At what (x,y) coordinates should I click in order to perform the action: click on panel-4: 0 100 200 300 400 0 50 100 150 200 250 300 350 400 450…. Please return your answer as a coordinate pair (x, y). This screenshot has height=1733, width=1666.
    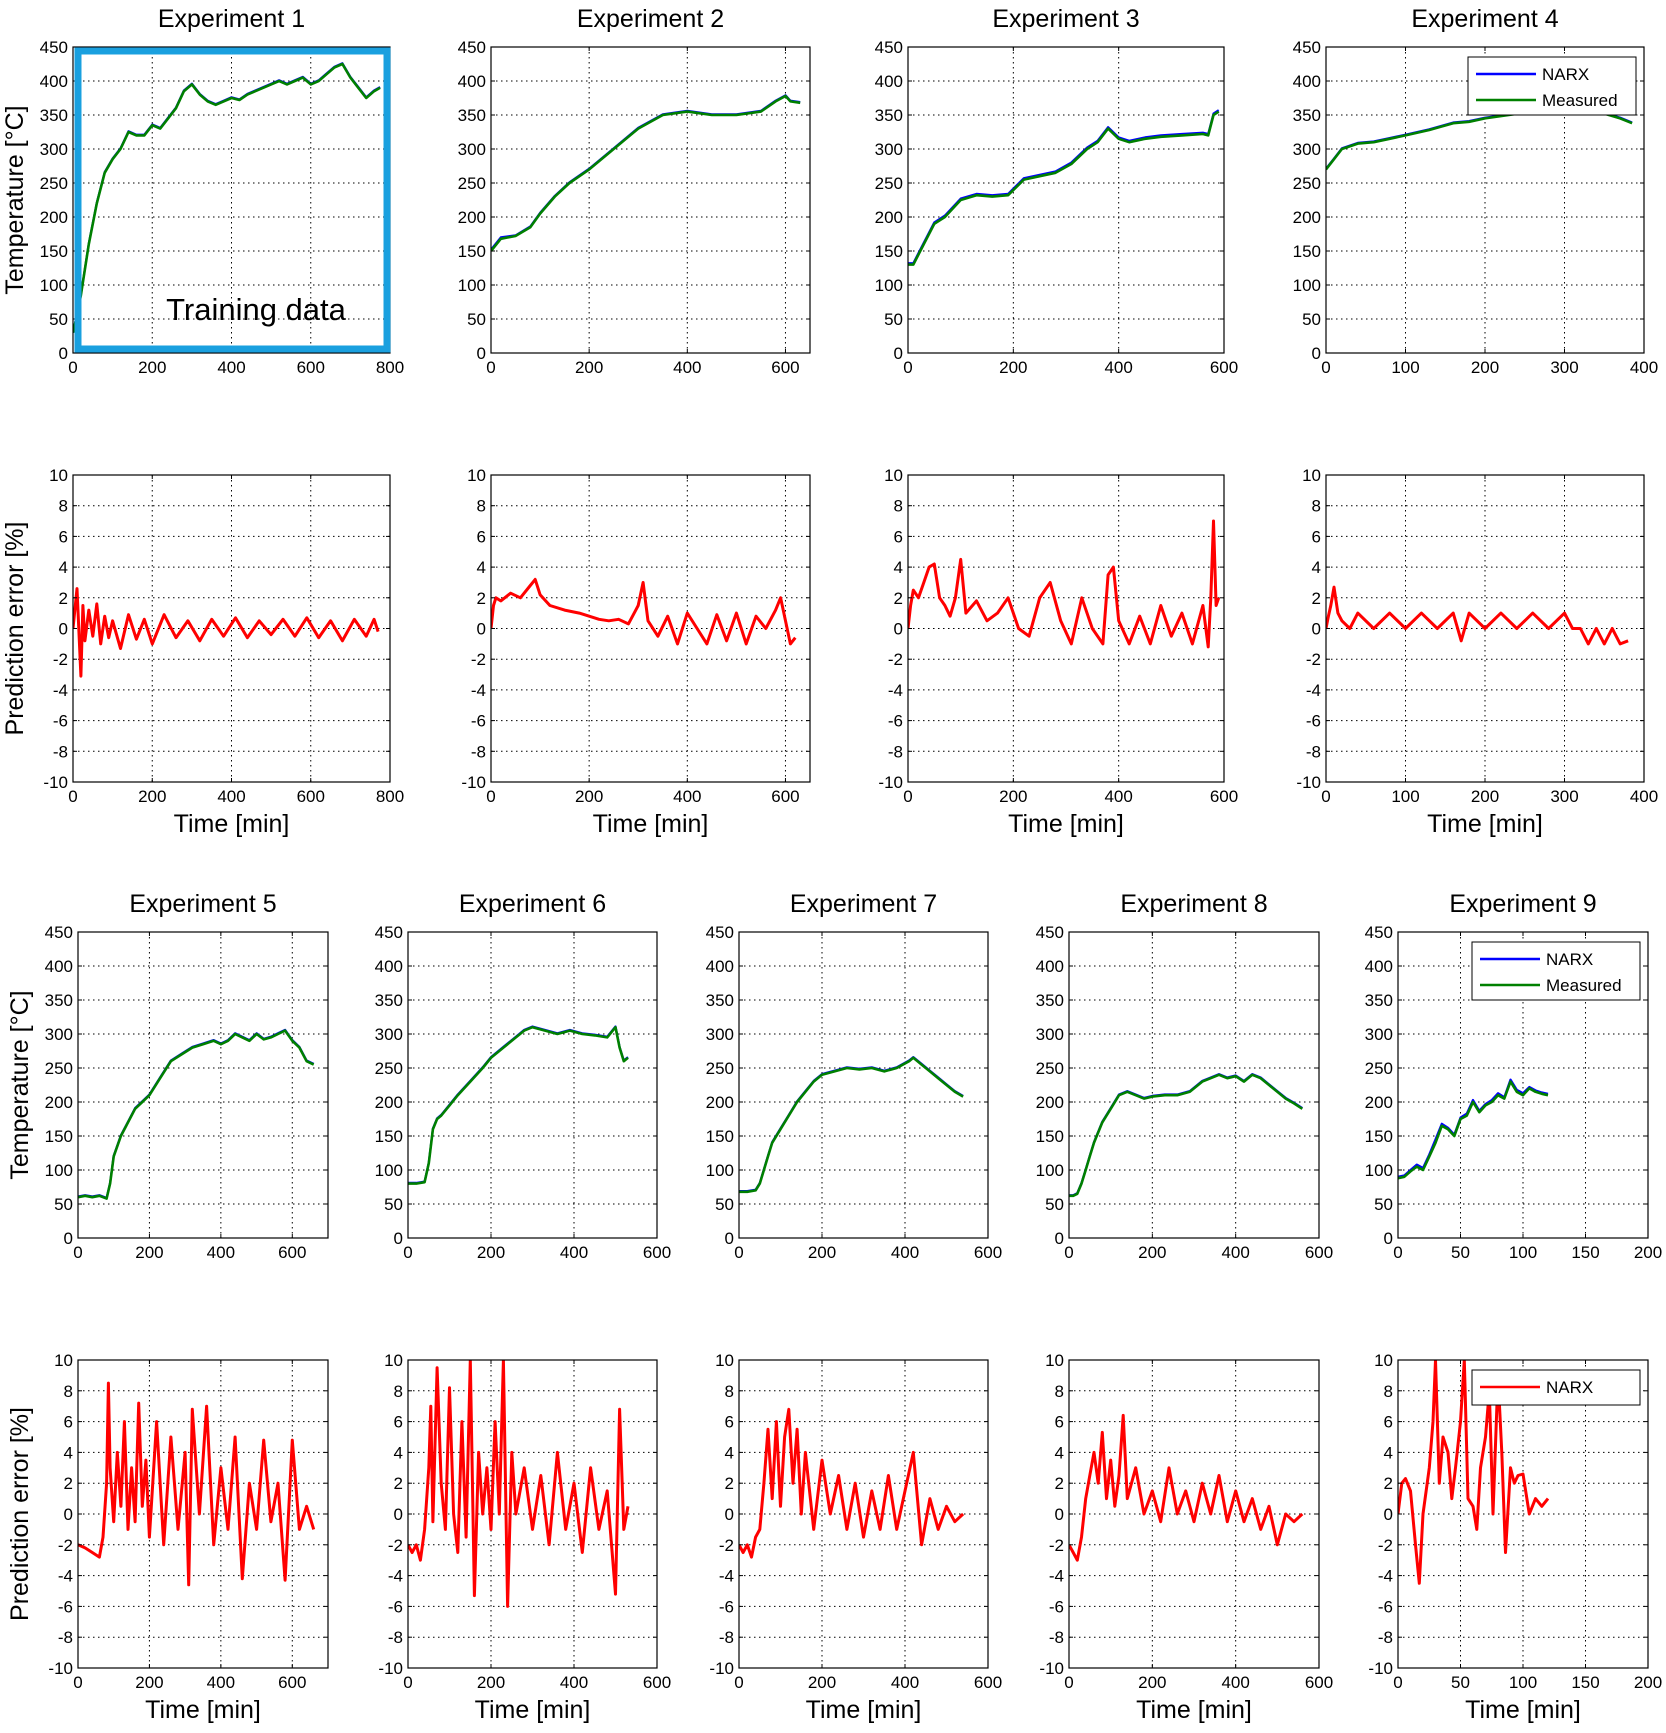
    Looking at the image, I should click on (1476, 191).